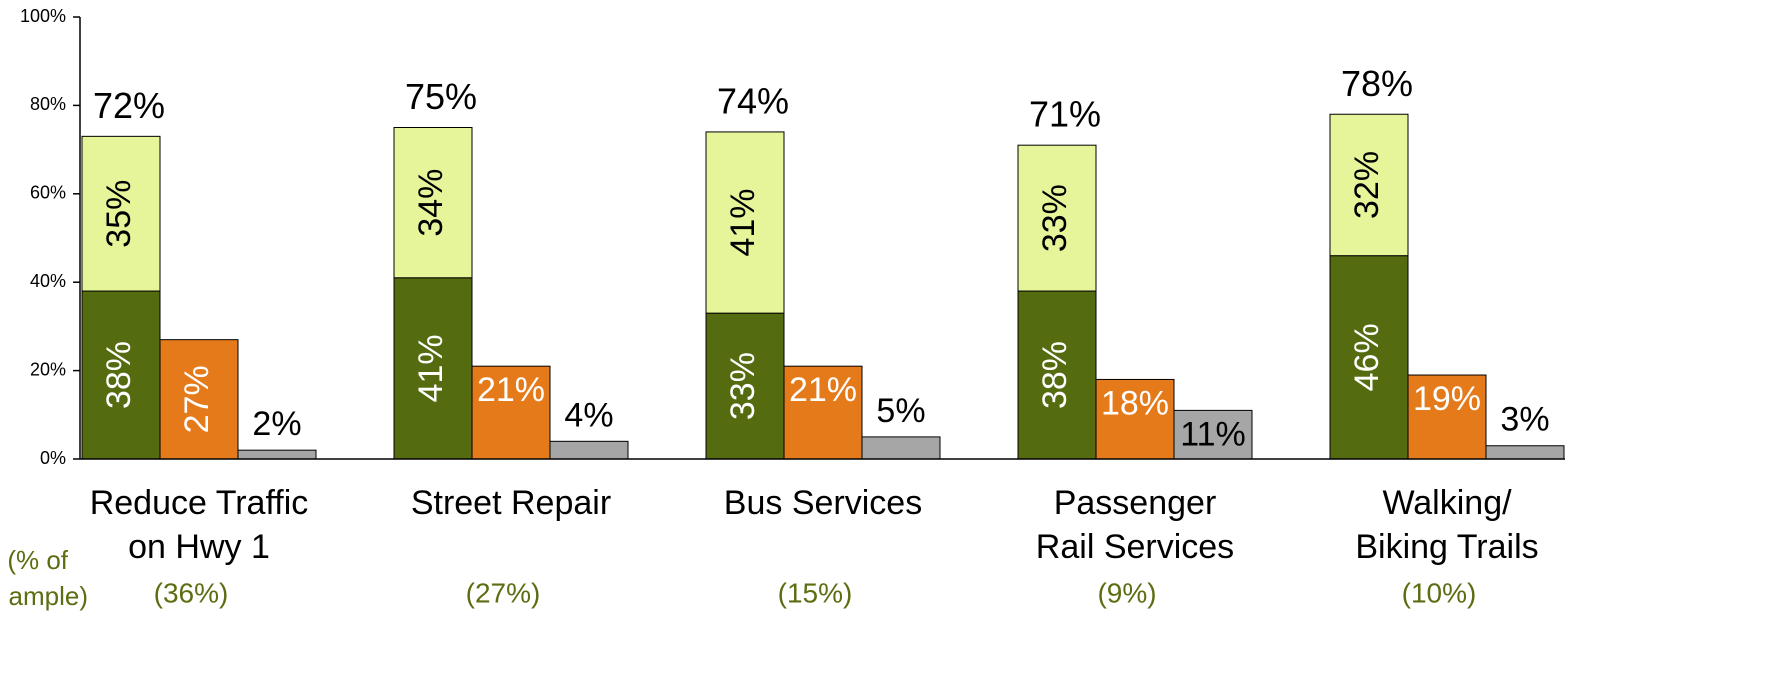 This screenshot has width=1773, height=696. I want to click on bar-label: 19%, so click(1447, 399).